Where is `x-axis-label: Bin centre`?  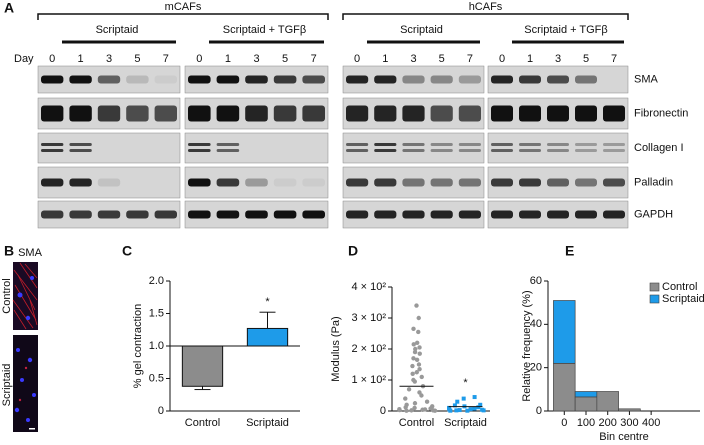
x-axis-label: Bin centre is located at coordinates (624, 437).